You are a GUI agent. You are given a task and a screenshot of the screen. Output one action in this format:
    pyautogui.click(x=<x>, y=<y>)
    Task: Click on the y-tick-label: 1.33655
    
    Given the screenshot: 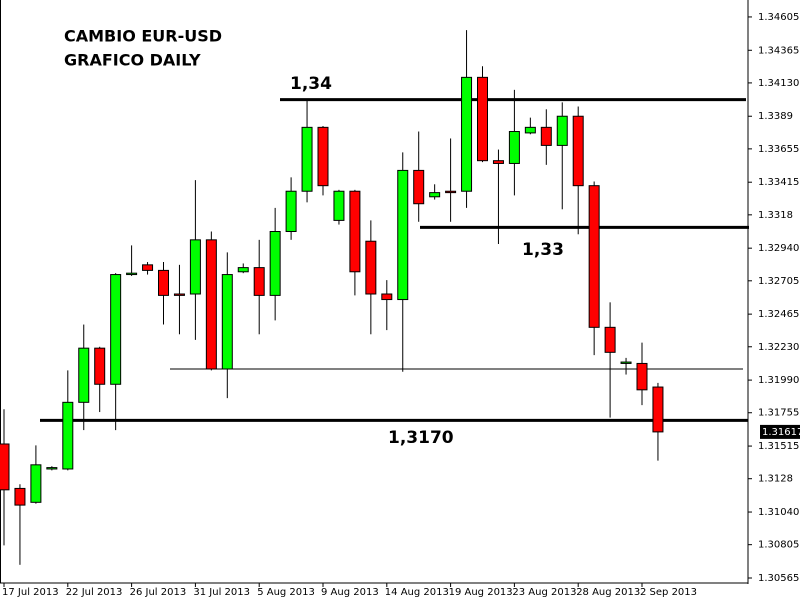 What is the action you would take?
    pyautogui.click(x=778, y=149)
    